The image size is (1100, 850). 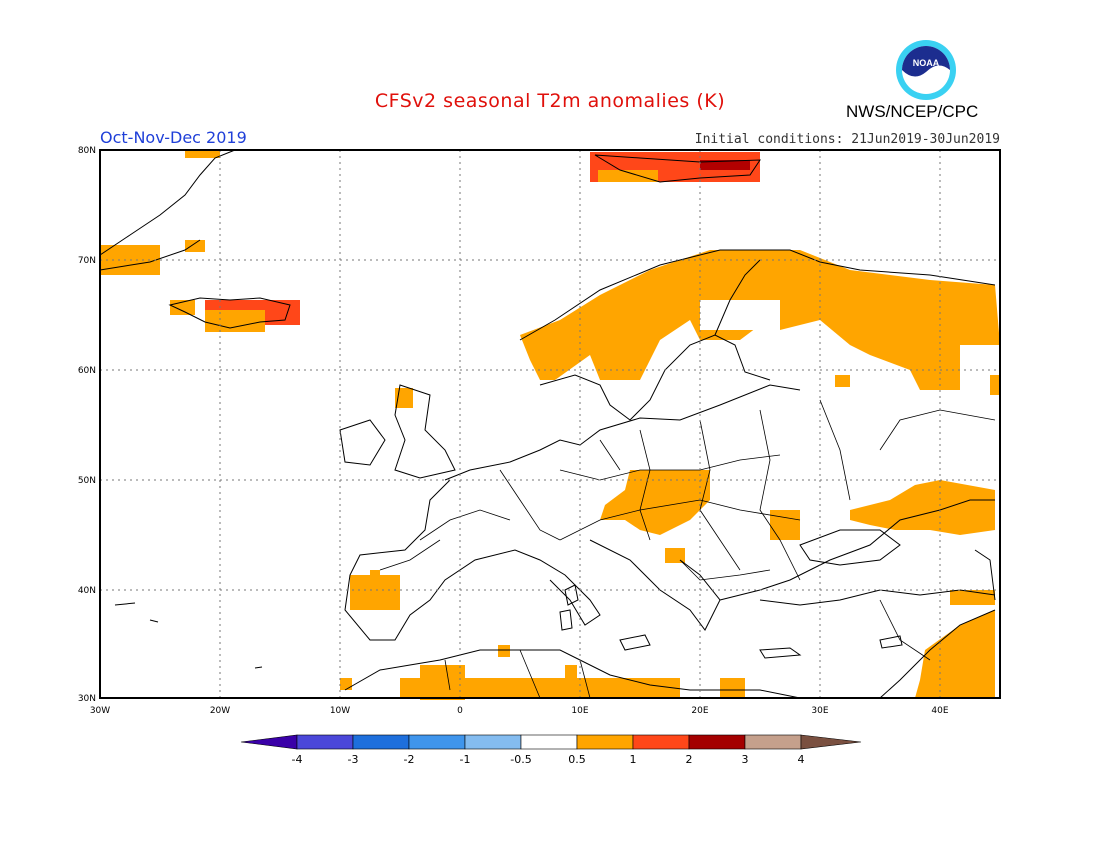 I want to click on agency-label: NWS/NCEP/CPC, so click(x=912, y=111).